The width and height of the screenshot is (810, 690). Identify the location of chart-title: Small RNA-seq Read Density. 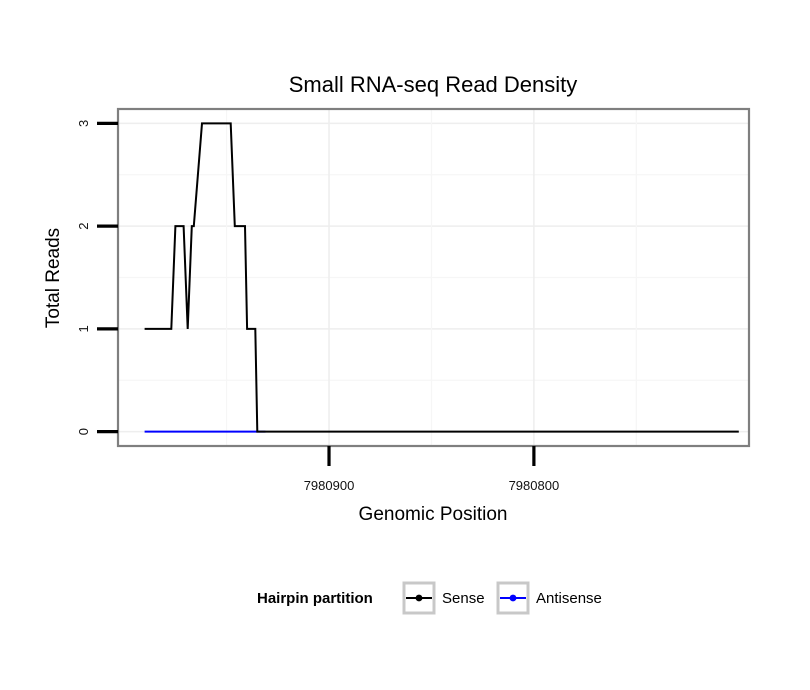
(433, 84).